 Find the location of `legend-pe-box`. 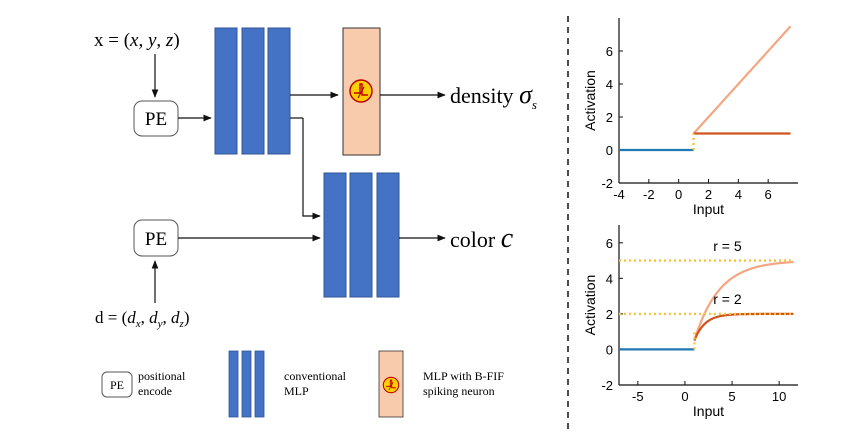

legend-pe-box is located at coordinates (117, 384).